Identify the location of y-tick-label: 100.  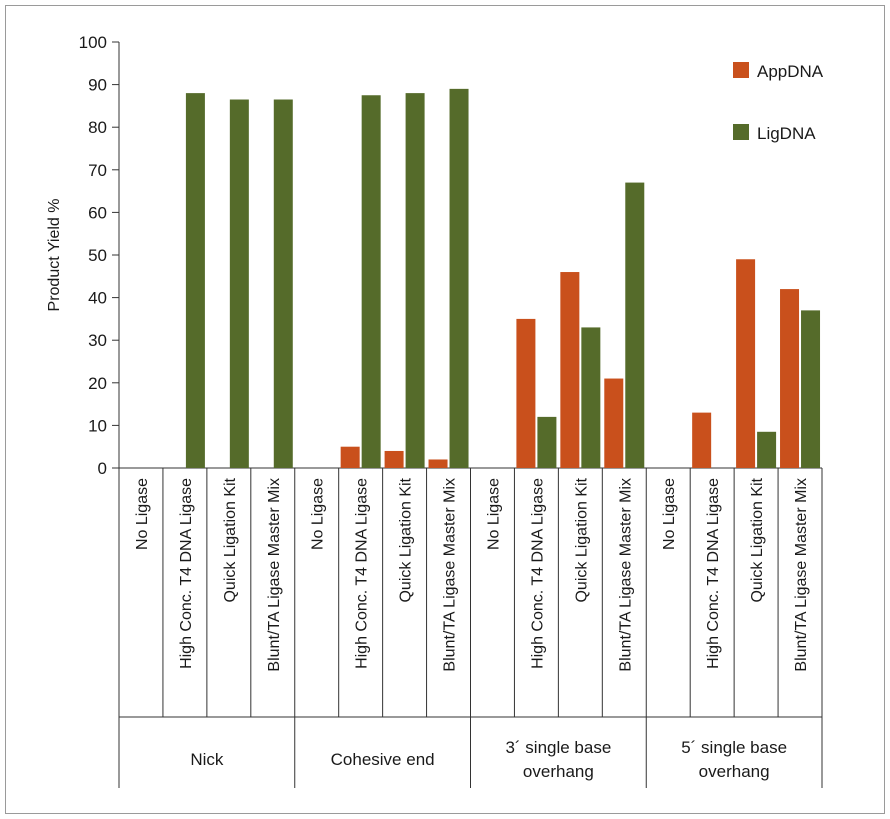
(93, 42).